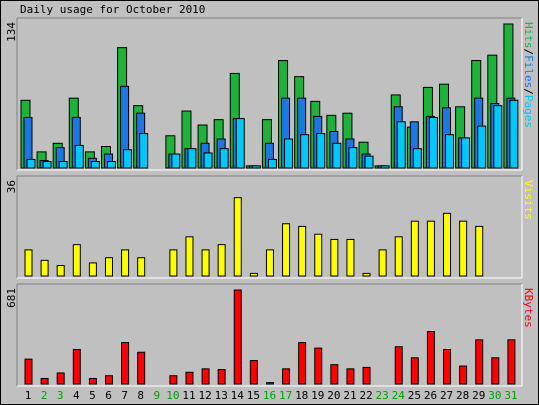  Describe the element at coordinates (76, 395) in the screenshot. I see `x-tick-label-day-4: 4` at that location.